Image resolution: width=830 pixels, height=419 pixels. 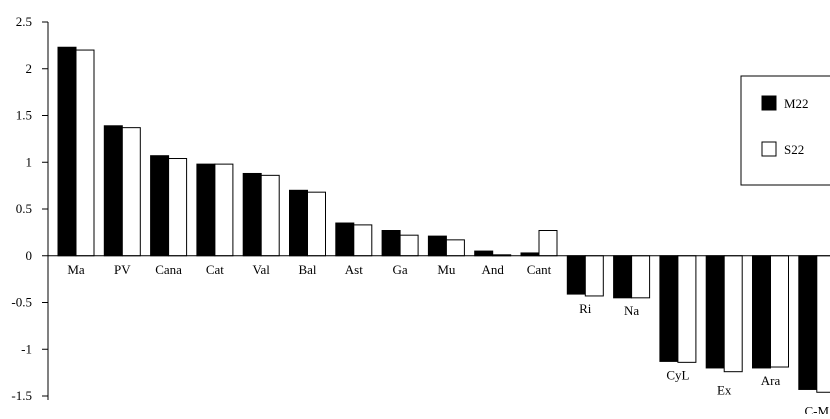 I want to click on bar-s22-ara, so click(x=779, y=311).